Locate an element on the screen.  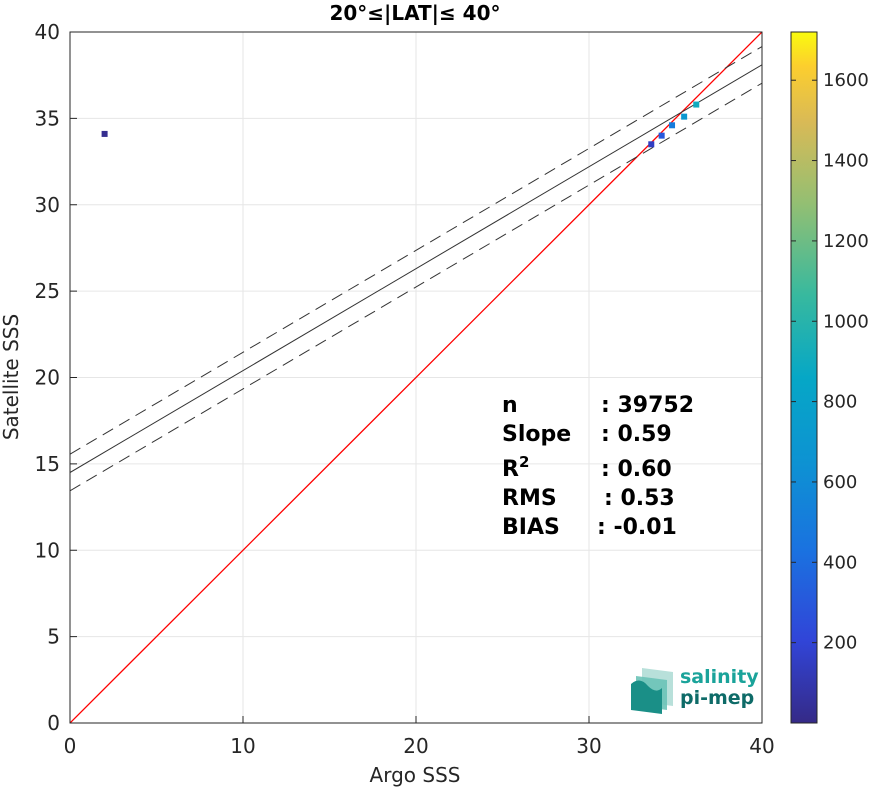
wave-layers-icon is located at coordinates (652, 691).